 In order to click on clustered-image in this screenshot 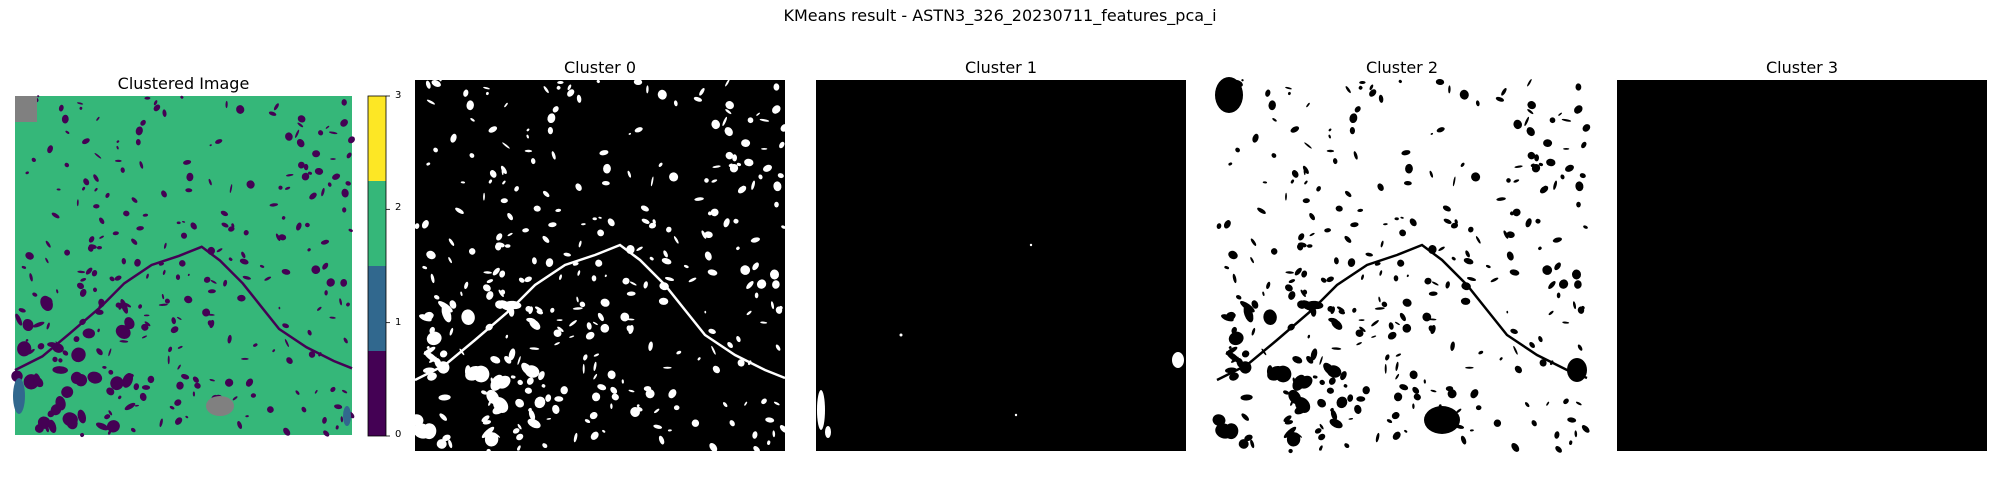, I will do `click(183, 265)`.